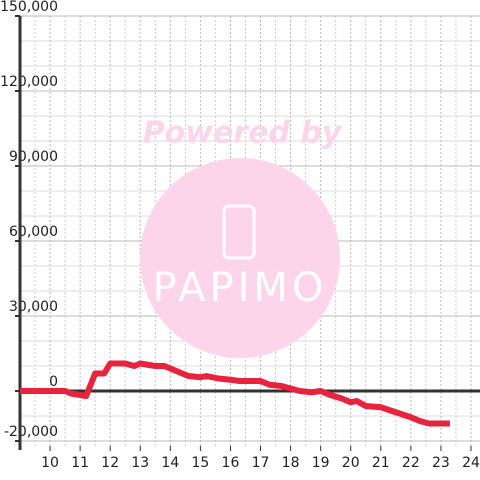 Image resolution: width=480 pixels, height=480 pixels. I want to click on y-tick-label: 60,000, so click(33, 232).